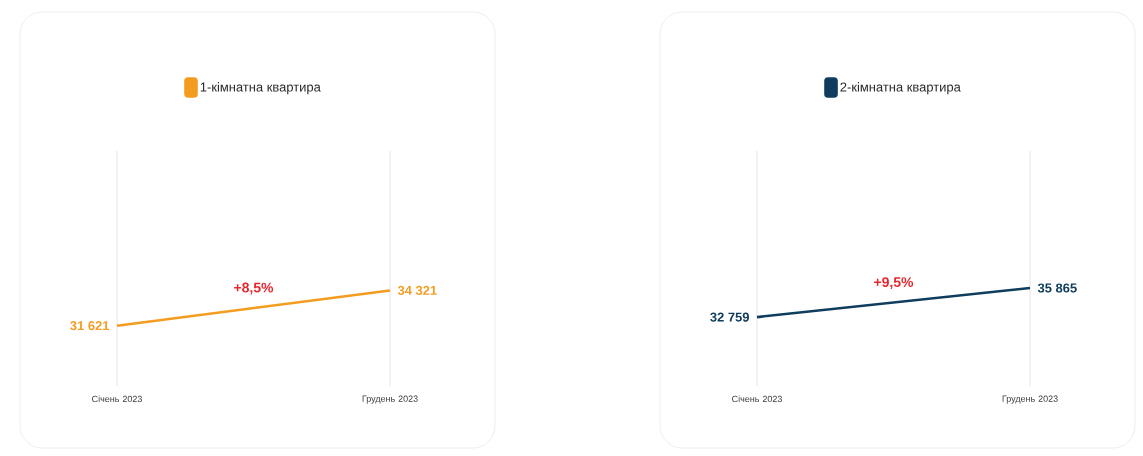  What do you see at coordinates (90, 326) in the screenshot?
I see `data-label: 31 621` at bounding box center [90, 326].